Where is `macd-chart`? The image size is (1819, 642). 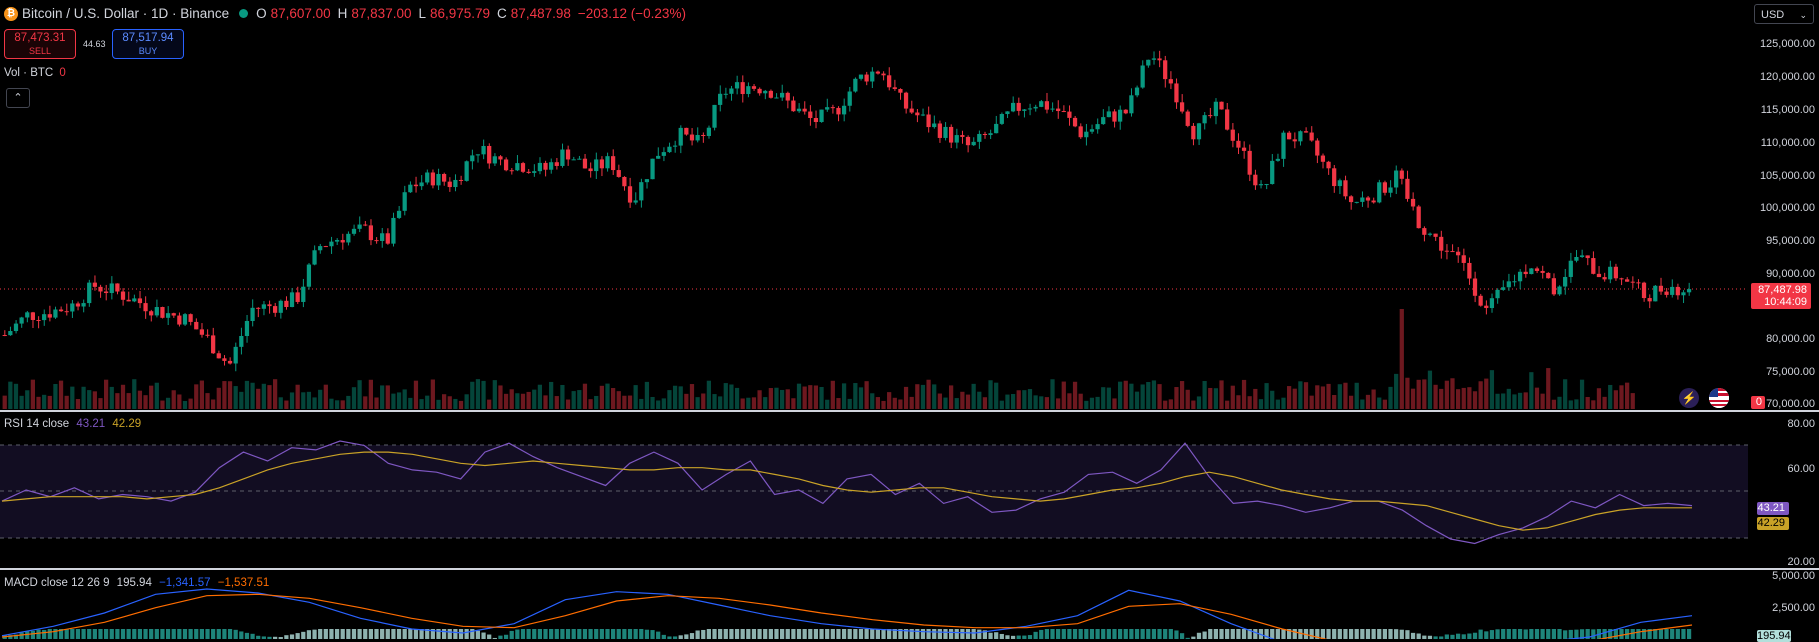
macd-chart is located at coordinates (874, 604).